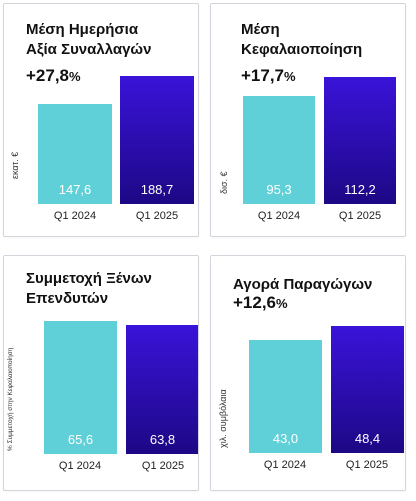 The height and width of the screenshot is (501, 416). I want to click on change-indicator: +27,8%, so click(53, 76).